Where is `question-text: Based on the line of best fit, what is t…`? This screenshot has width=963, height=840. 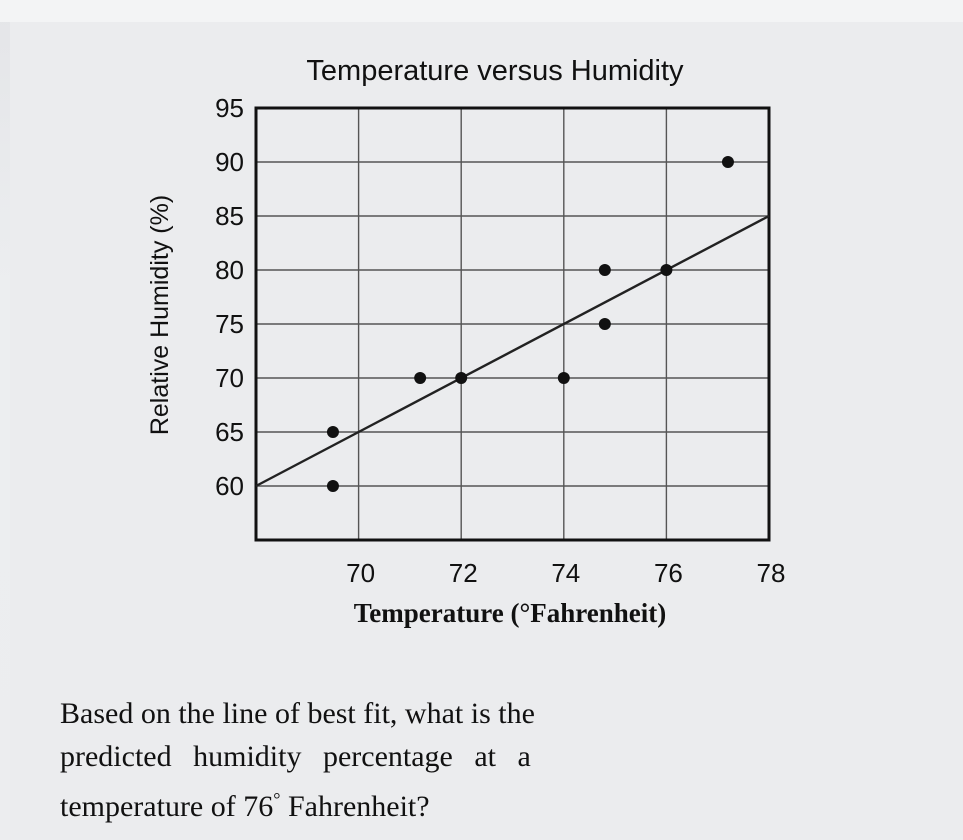
question-text: Based on the line of best fit, what is t… is located at coordinates (336, 760).